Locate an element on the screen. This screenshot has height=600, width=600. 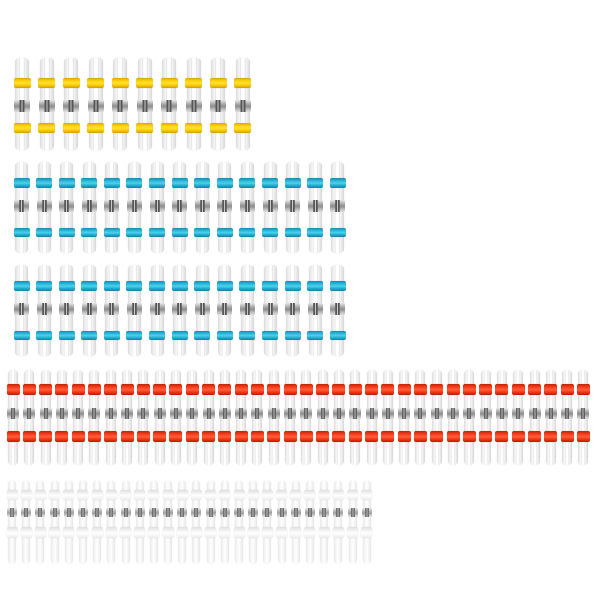
white-connectors-row is located at coordinates (189, 522).